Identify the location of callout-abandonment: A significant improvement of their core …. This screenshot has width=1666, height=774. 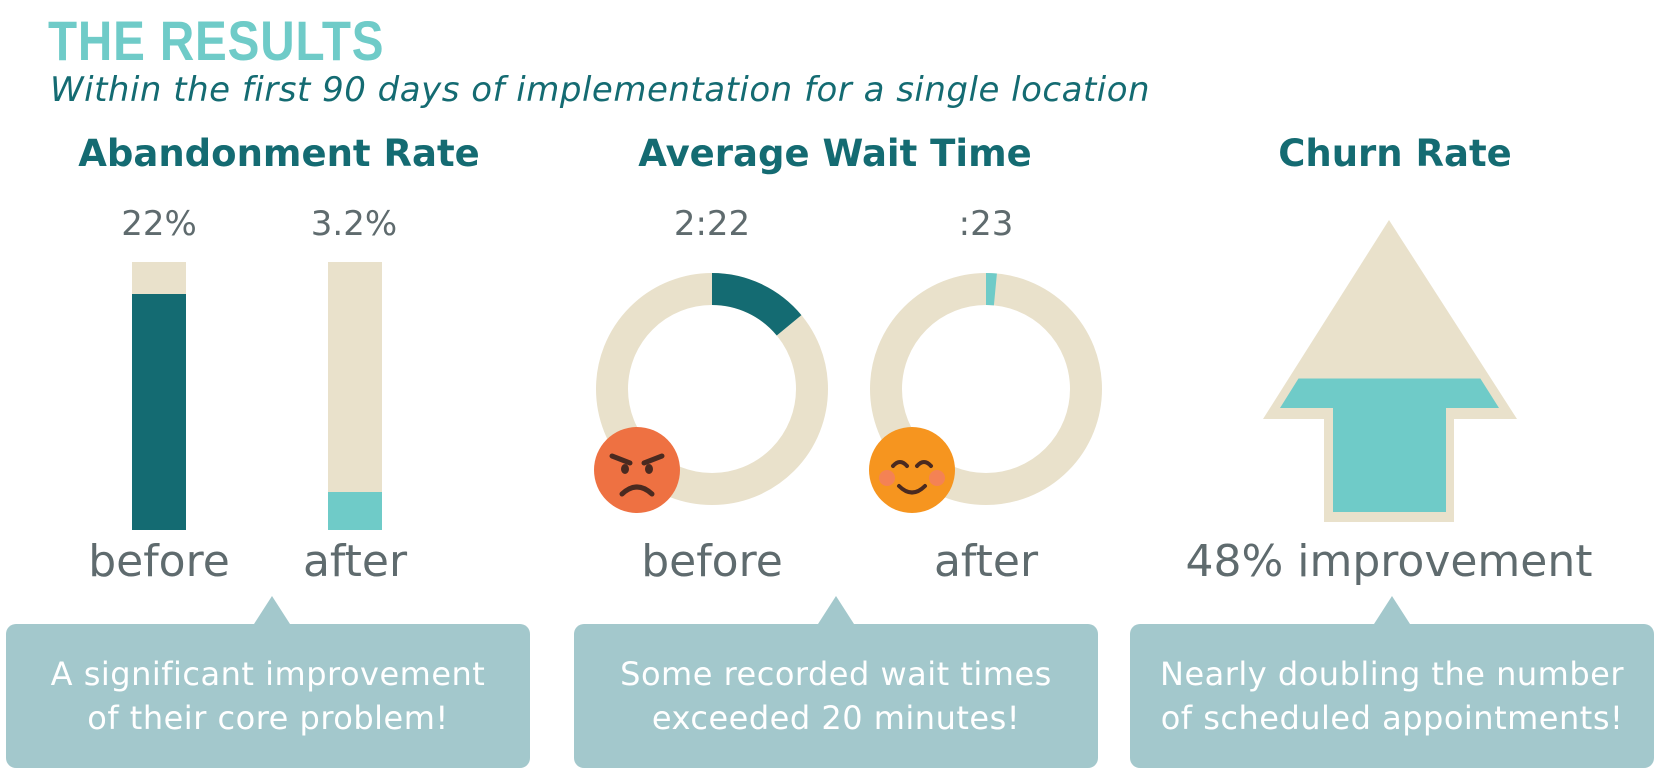
(268, 682).